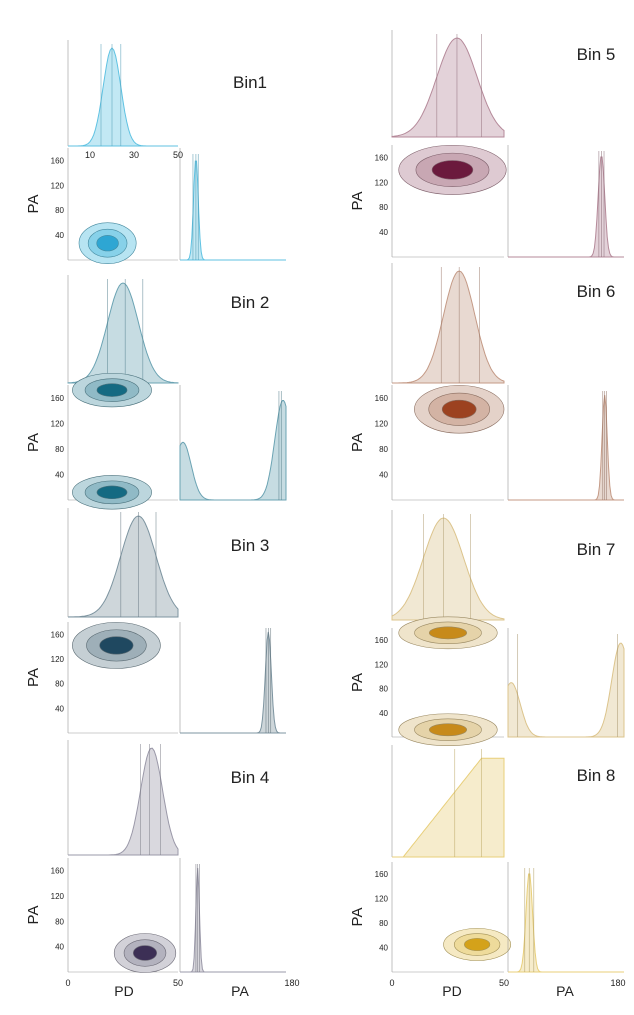  What do you see at coordinates (596, 291) in the screenshot?
I see `panel-title-6: Bin 6` at bounding box center [596, 291].